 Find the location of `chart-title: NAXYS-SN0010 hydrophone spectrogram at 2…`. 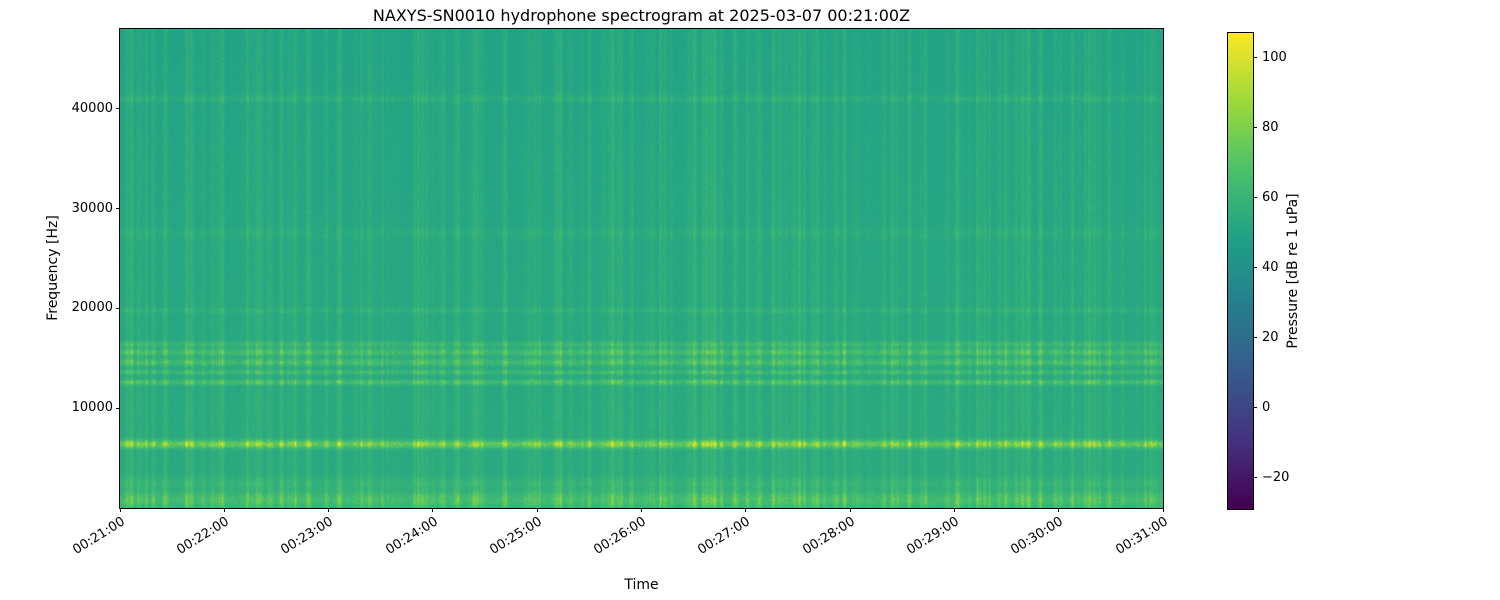

chart-title: NAXYS-SN0010 hydrophone spectrogram at 2… is located at coordinates (641, 15).